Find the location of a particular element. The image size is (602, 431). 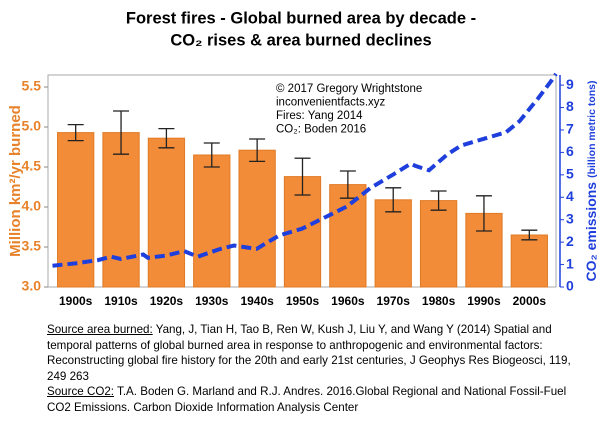

x-tick-label: 1900s is located at coordinates (76, 301).